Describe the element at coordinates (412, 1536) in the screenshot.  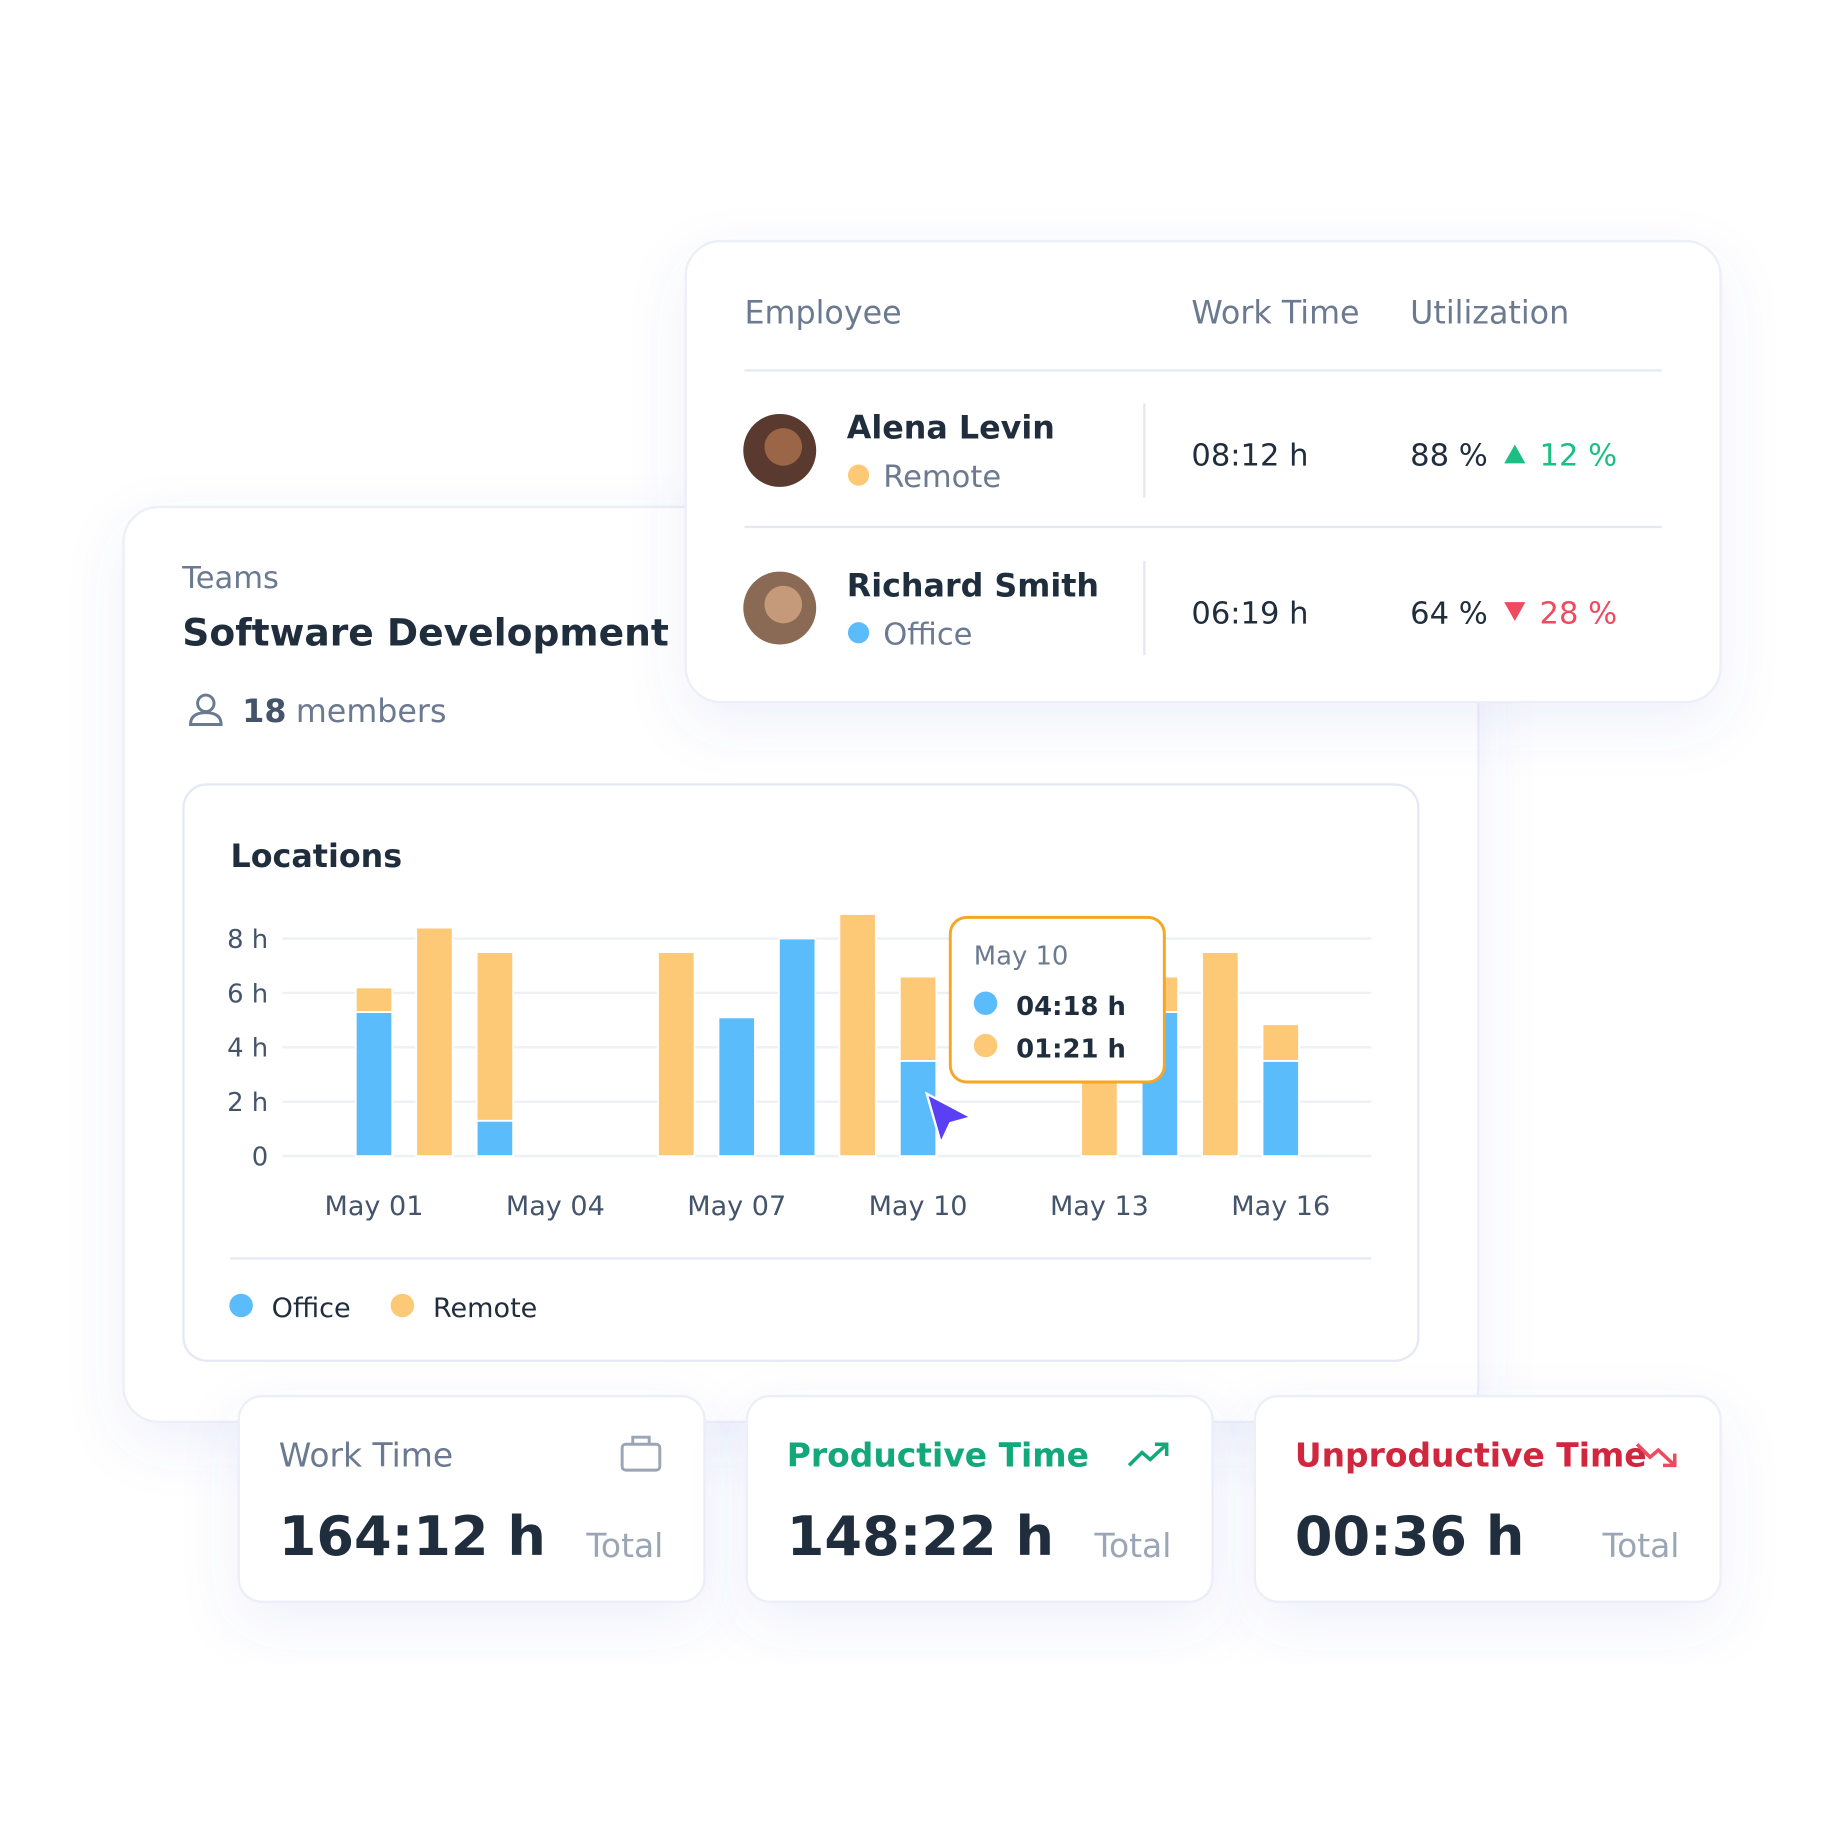
I see `stat-value: 164:12 h` at that location.